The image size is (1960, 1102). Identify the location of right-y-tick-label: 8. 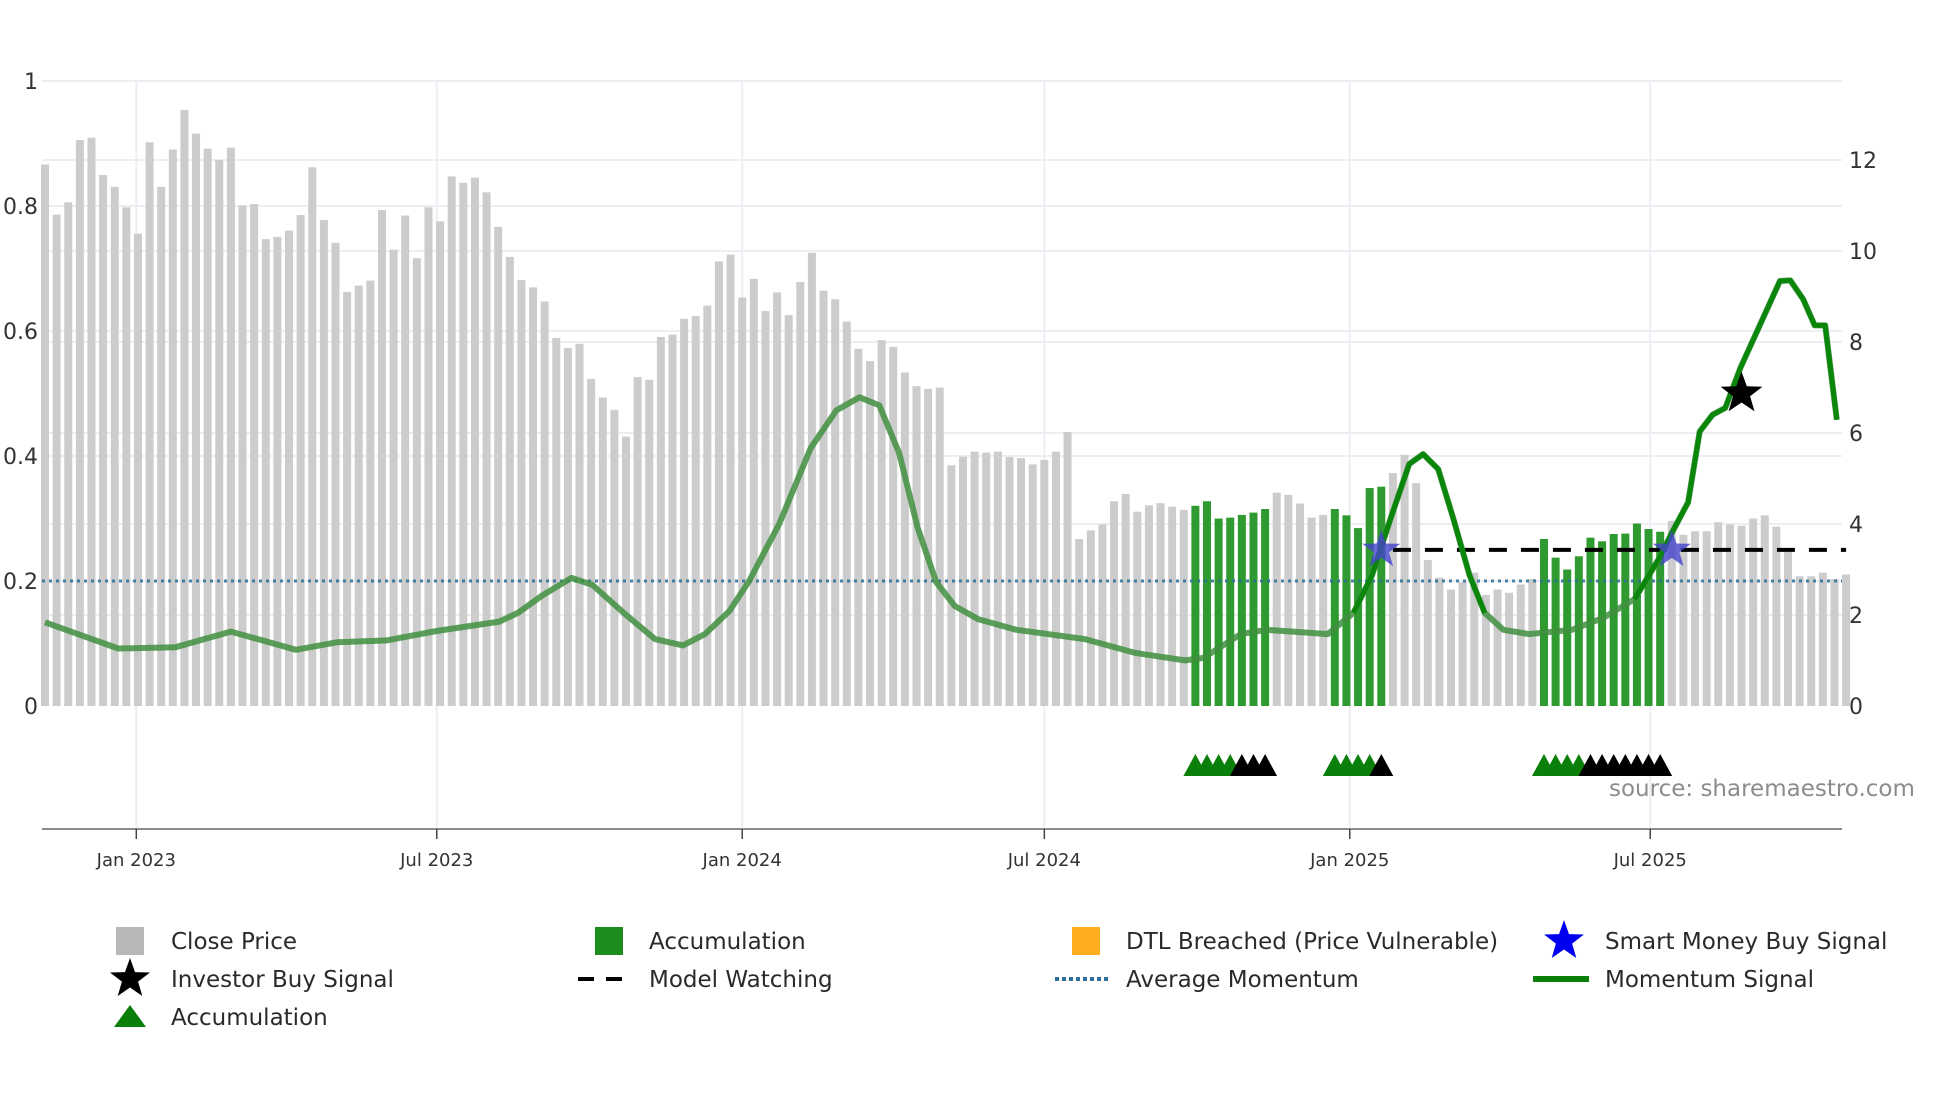
(1856, 343).